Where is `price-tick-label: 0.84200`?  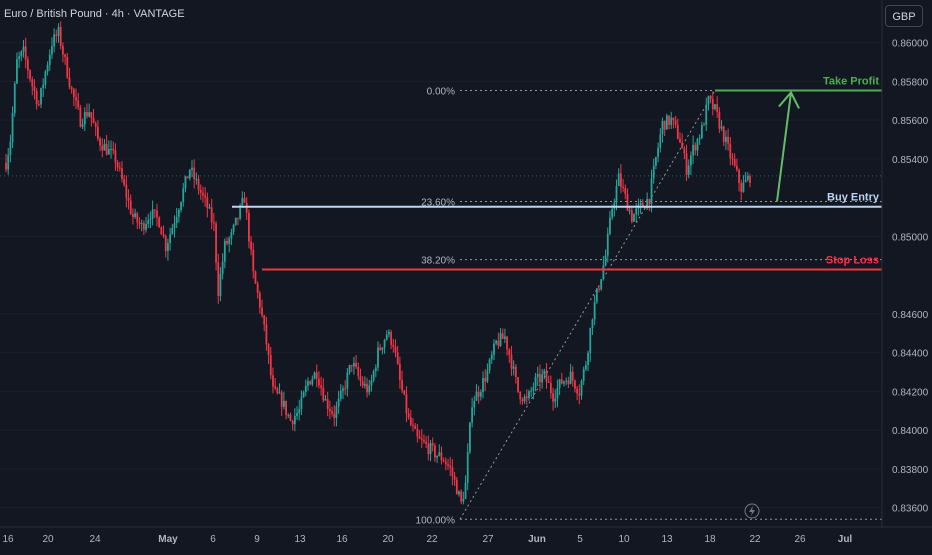 price-tick-label: 0.84200 is located at coordinates (910, 392).